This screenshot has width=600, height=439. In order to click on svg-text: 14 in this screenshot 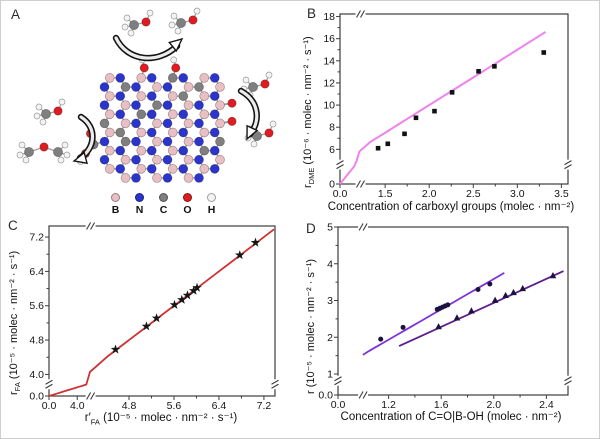, I will do `click(329, 61)`.